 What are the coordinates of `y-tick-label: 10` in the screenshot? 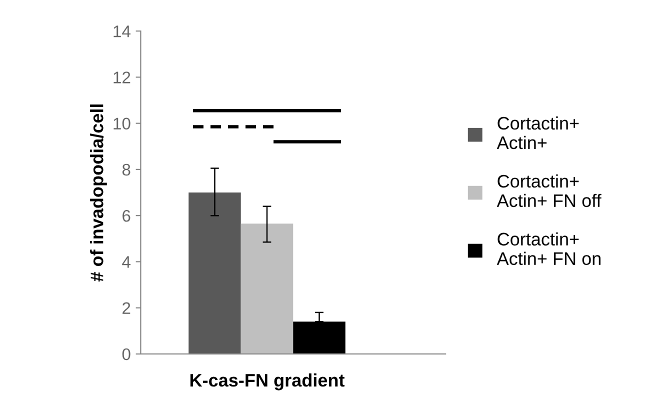 It's located at (122, 124).